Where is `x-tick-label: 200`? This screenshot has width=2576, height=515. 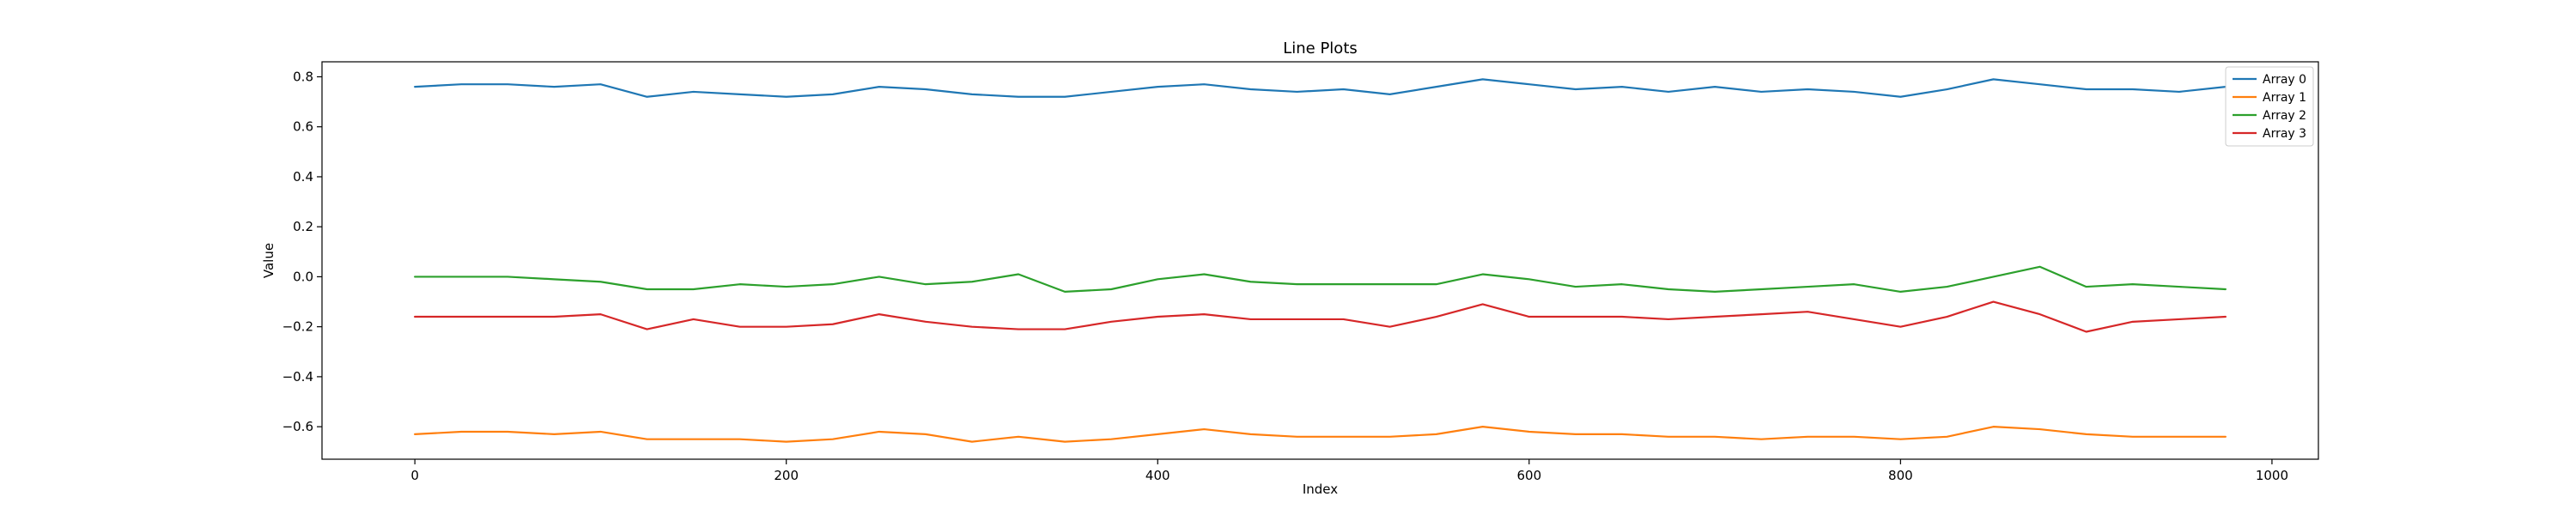 x-tick-label: 200 is located at coordinates (786, 475).